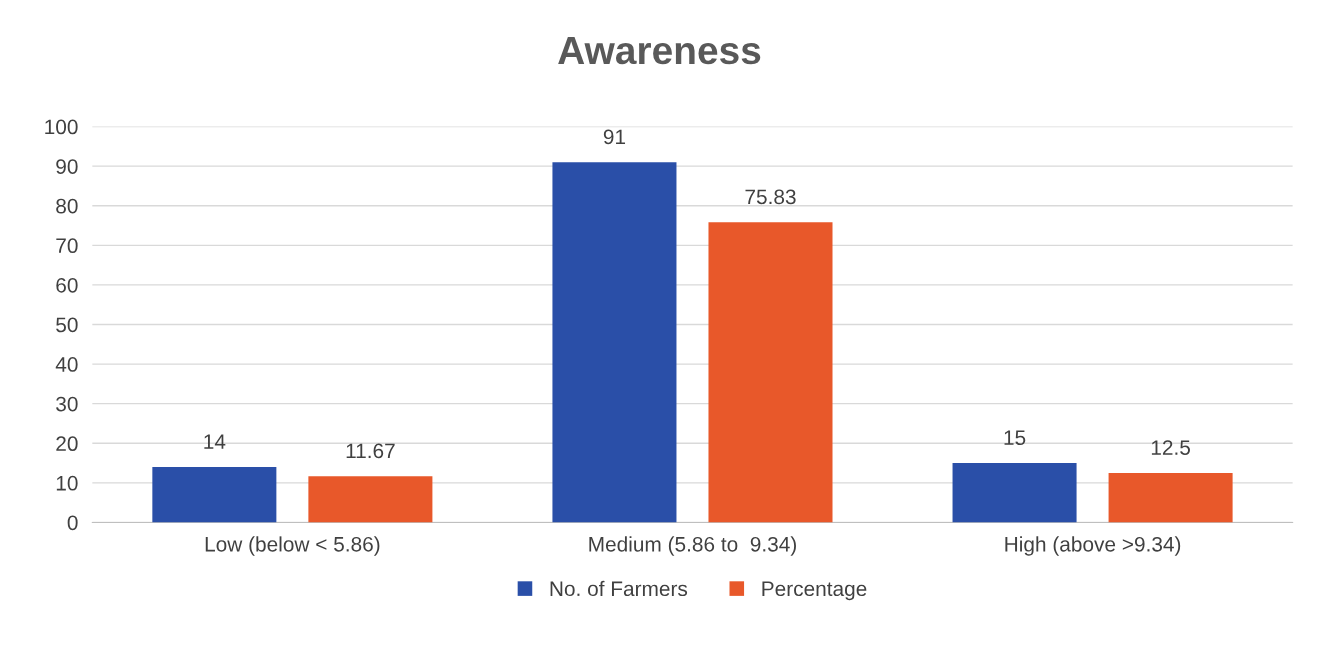  What do you see at coordinates (1093, 546) in the screenshot?
I see `x-tick-label: High (above >9.34)` at bounding box center [1093, 546].